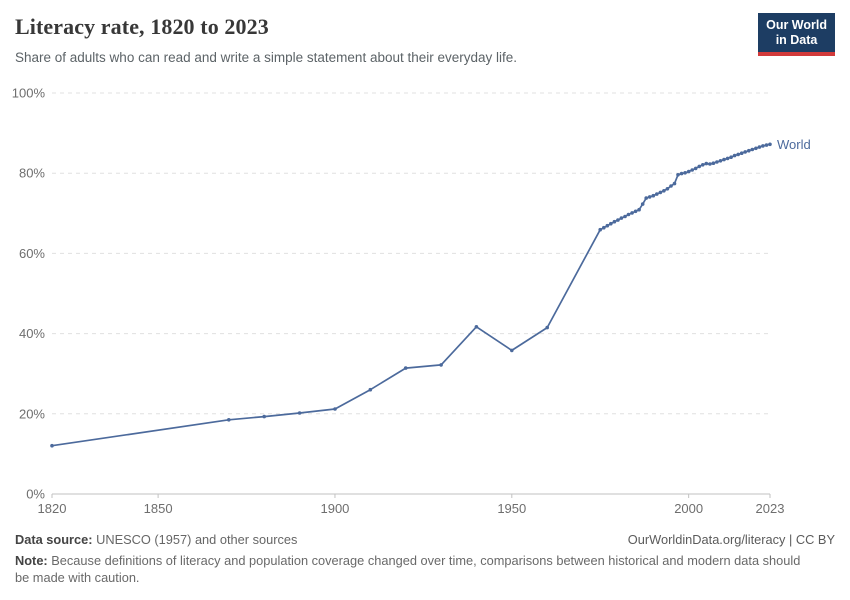 The height and width of the screenshot is (600, 850). Describe the element at coordinates (32, 413) in the screenshot. I see `y-axis-tick-label: 20%` at that location.